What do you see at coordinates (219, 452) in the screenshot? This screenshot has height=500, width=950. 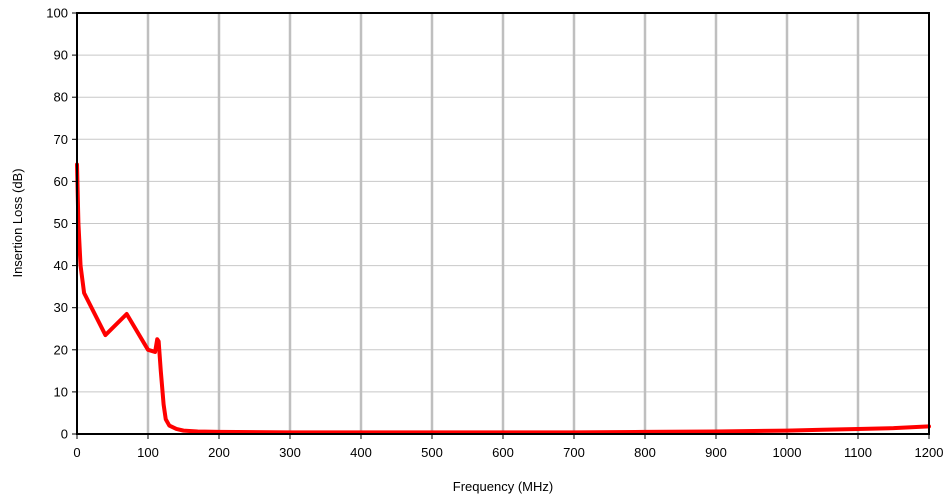 I see `x-tick-label: 200` at bounding box center [219, 452].